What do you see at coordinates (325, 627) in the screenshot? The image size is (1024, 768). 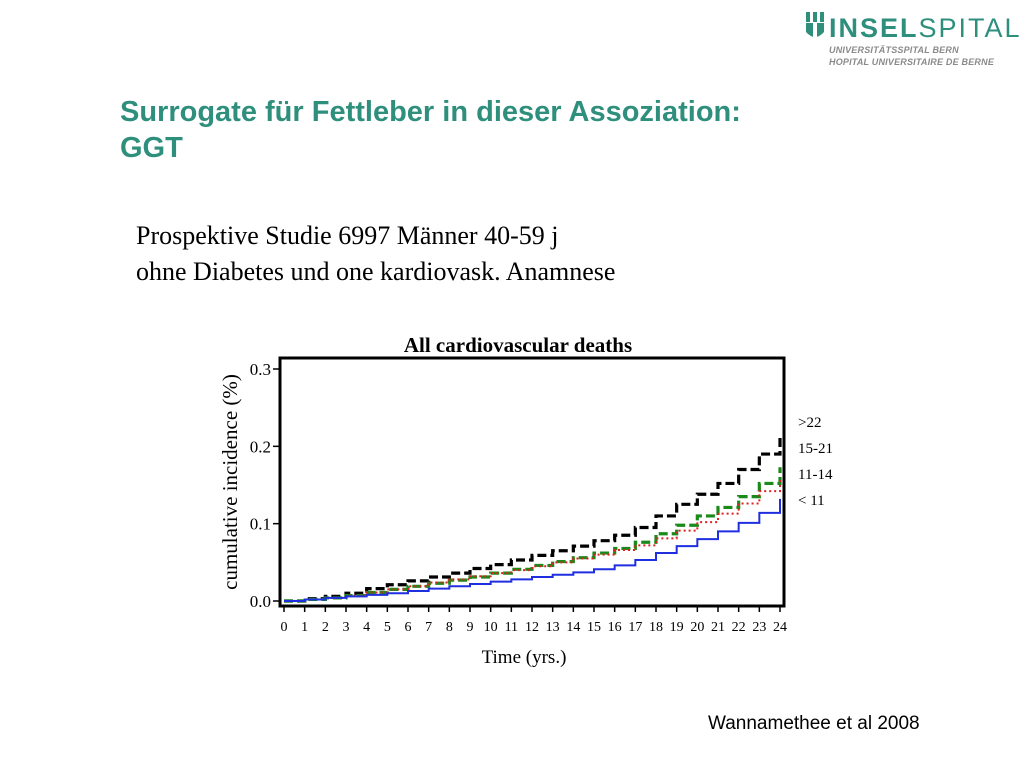 I see `x-tick-label: 2` at bounding box center [325, 627].